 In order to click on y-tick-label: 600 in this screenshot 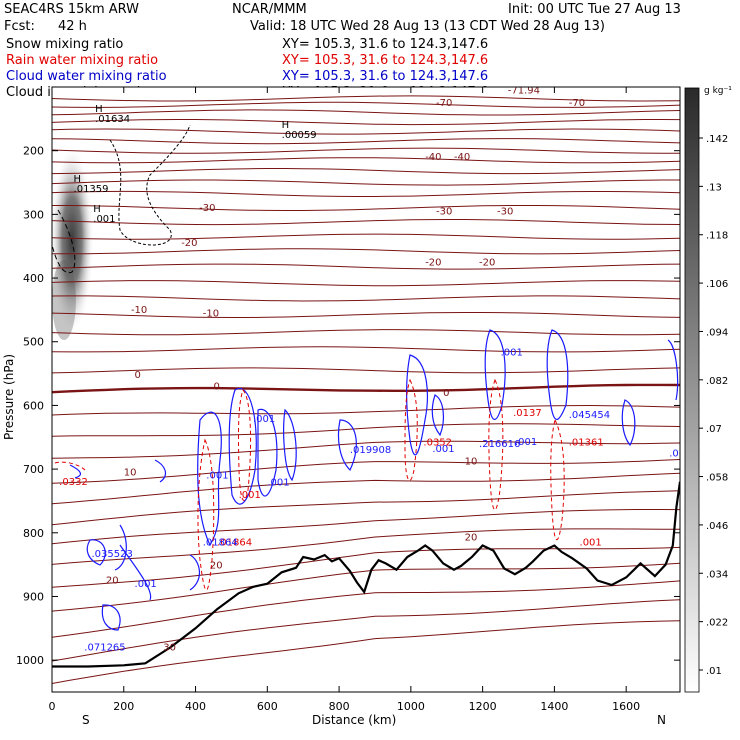, I will do `click(33, 405)`.